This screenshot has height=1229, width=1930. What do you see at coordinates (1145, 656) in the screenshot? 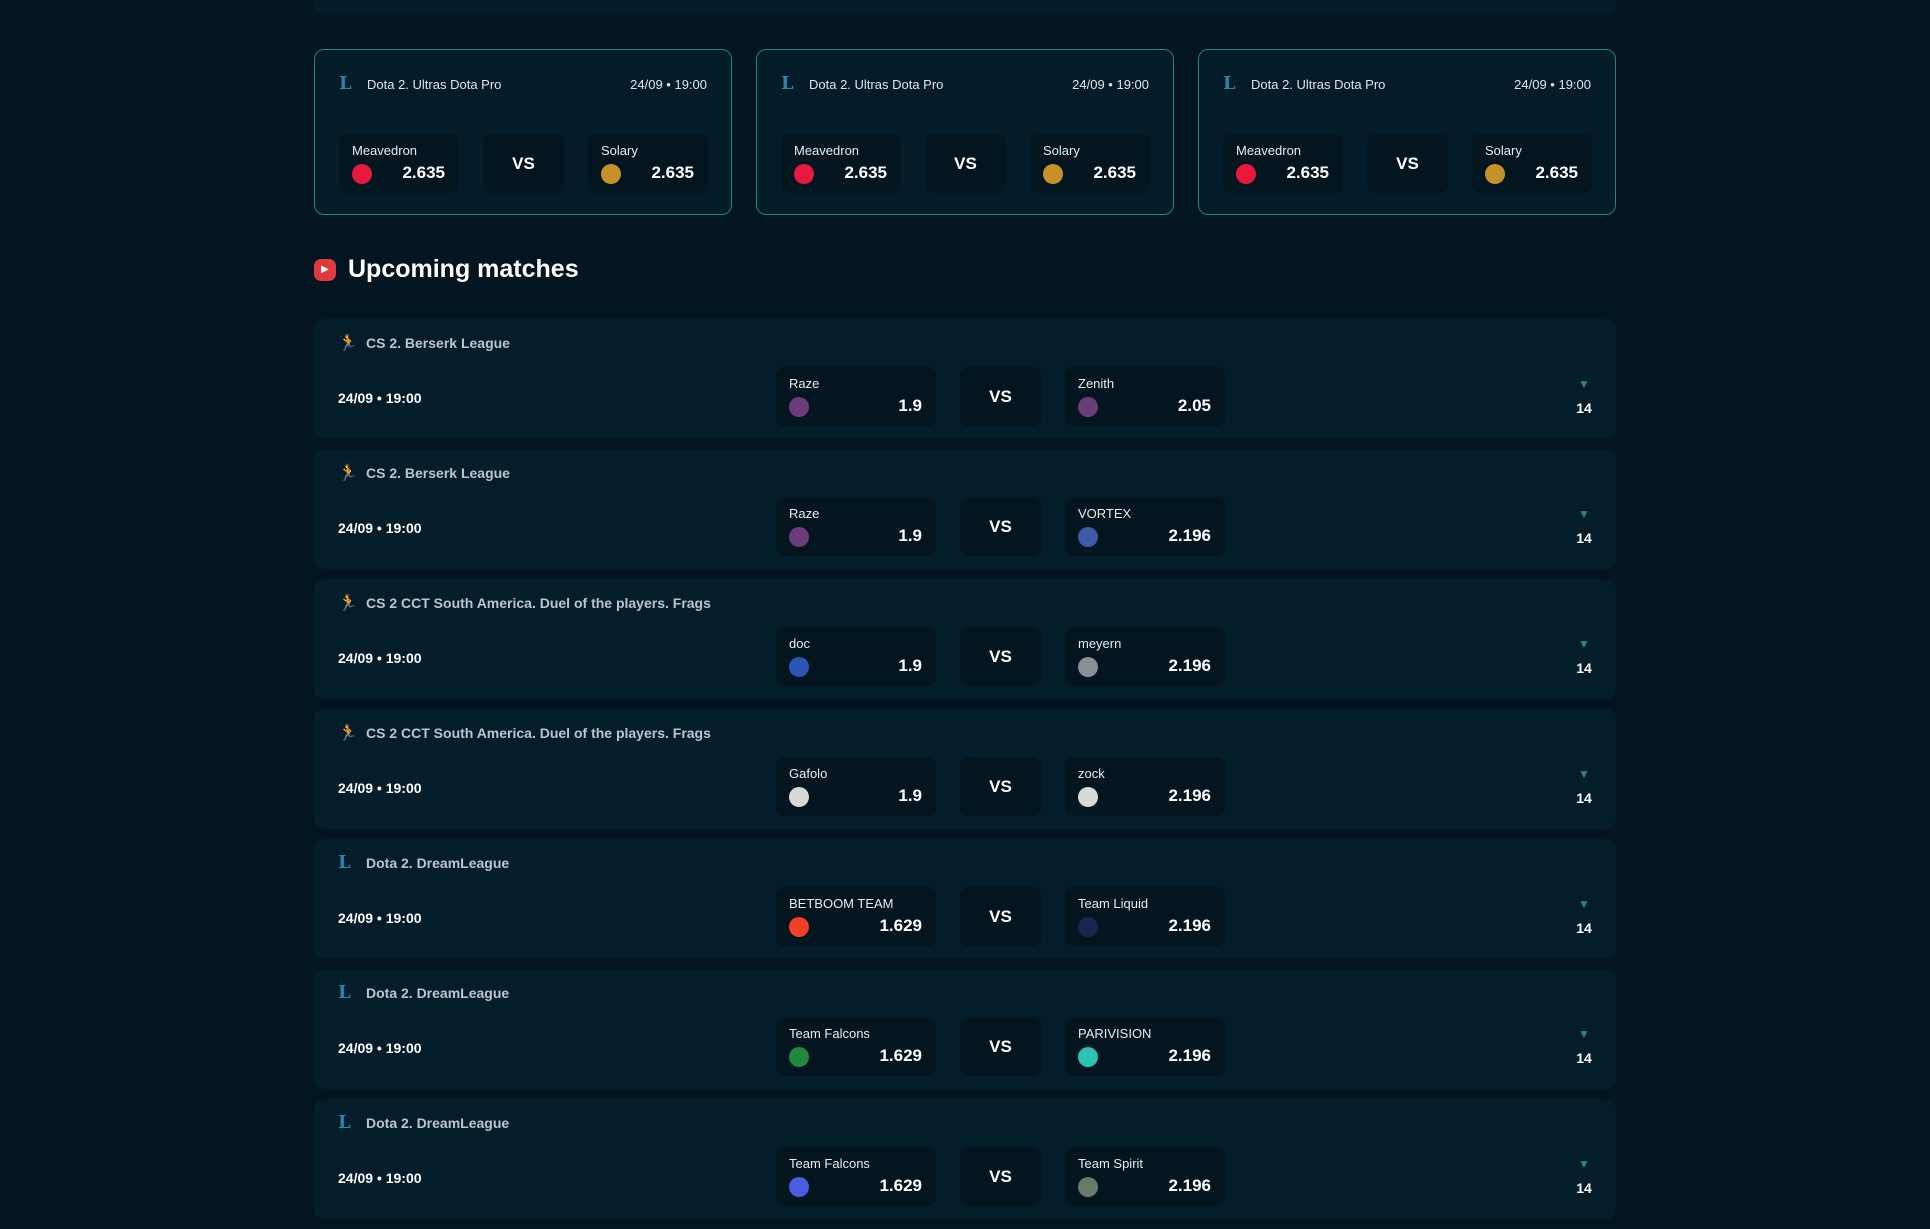
I see `team-odds-button: meyern 2.196` at bounding box center [1145, 656].